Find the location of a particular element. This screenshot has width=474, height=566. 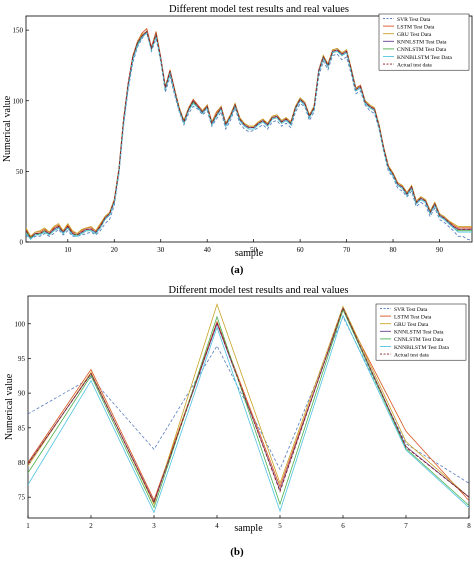

x-tick-label: 5 is located at coordinates (280, 526).